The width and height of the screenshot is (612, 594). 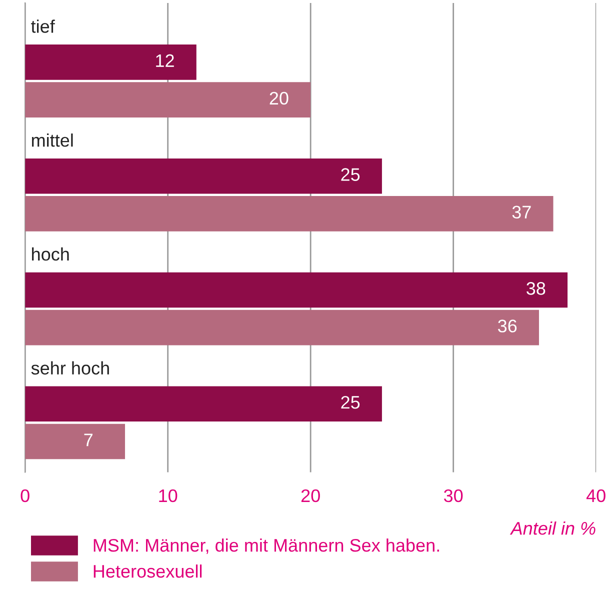 What do you see at coordinates (507, 326) in the screenshot?
I see `data-label: 36` at bounding box center [507, 326].